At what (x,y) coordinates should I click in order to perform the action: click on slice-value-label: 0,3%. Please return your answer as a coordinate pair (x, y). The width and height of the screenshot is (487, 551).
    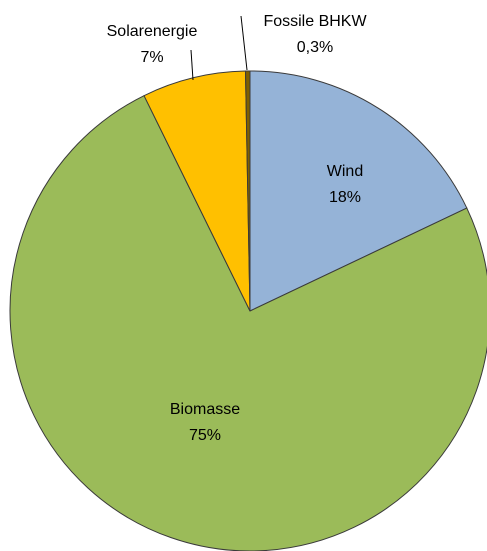
    Looking at the image, I should click on (315, 47).